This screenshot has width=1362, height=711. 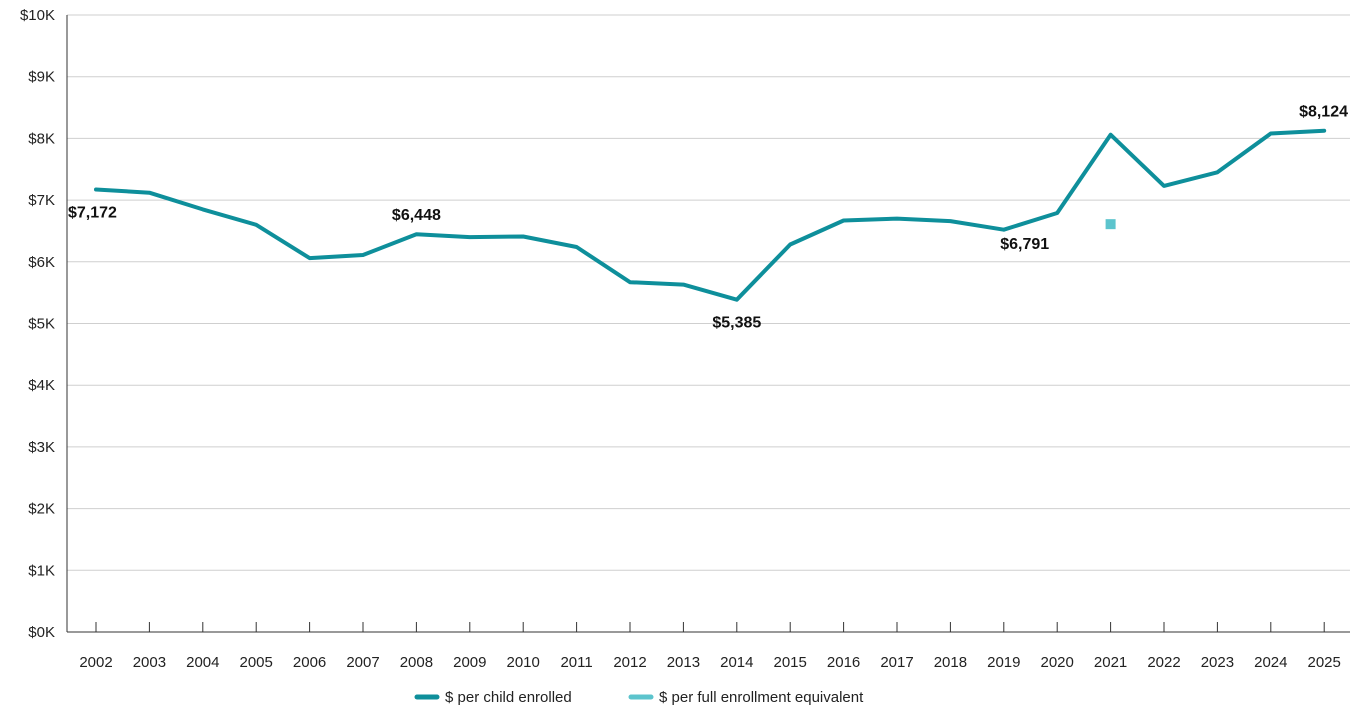 I want to click on data-label: $8,124, so click(x=1323, y=112).